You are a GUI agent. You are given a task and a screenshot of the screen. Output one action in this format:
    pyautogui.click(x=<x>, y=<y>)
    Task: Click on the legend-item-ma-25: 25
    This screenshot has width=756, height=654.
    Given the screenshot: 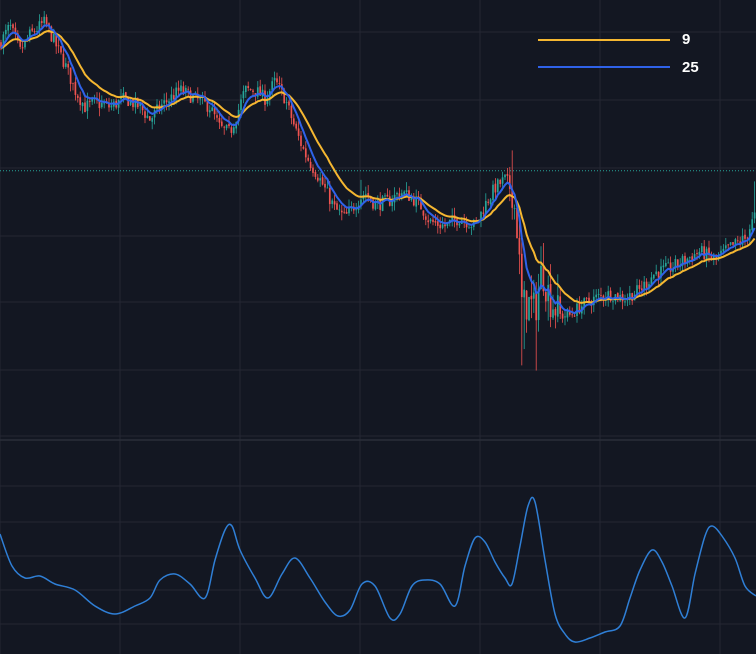 What is the action you would take?
    pyautogui.click(x=618, y=67)
    